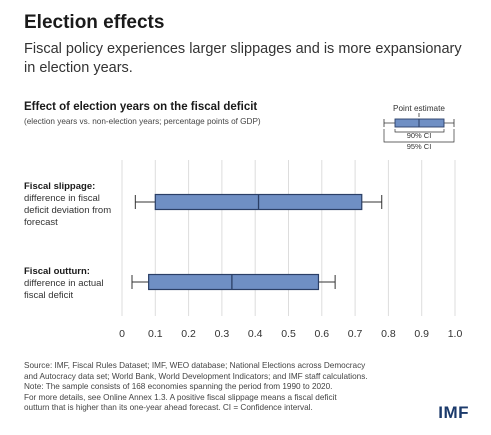 Image resolution: width=491 pixels, height=435 pixels. I want to click on x-tick-label: 0.7, so click(355, 334).